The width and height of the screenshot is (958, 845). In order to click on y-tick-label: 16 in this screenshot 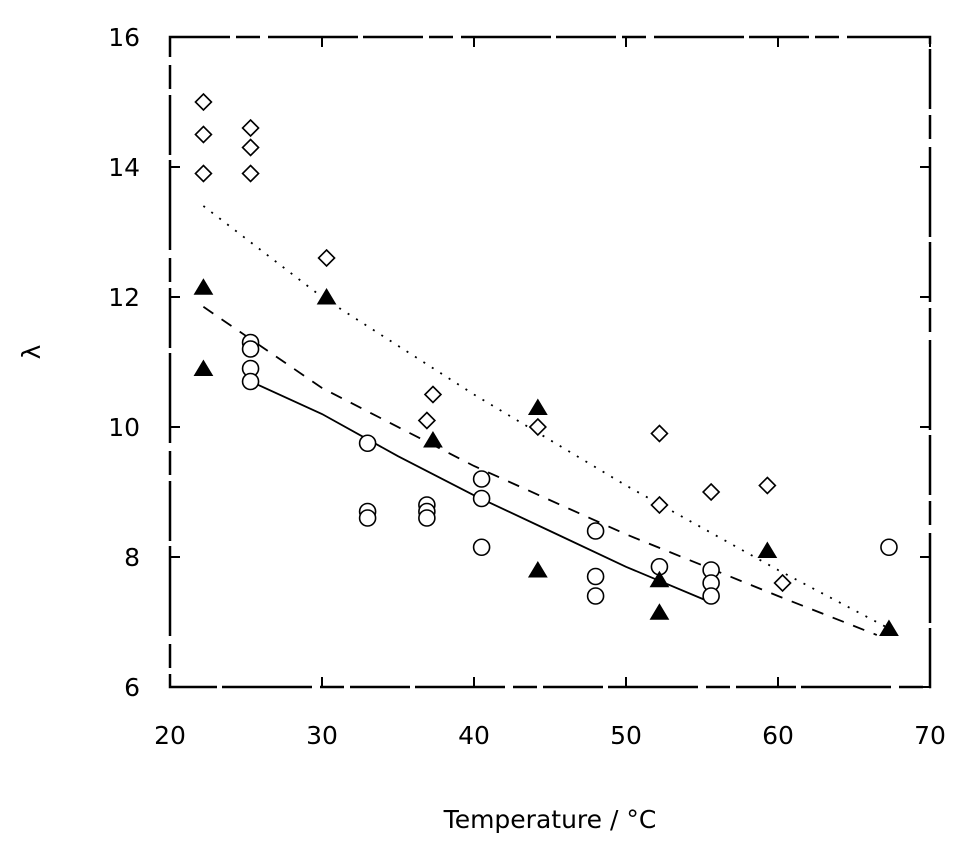, I will do `click(124, 37)`.